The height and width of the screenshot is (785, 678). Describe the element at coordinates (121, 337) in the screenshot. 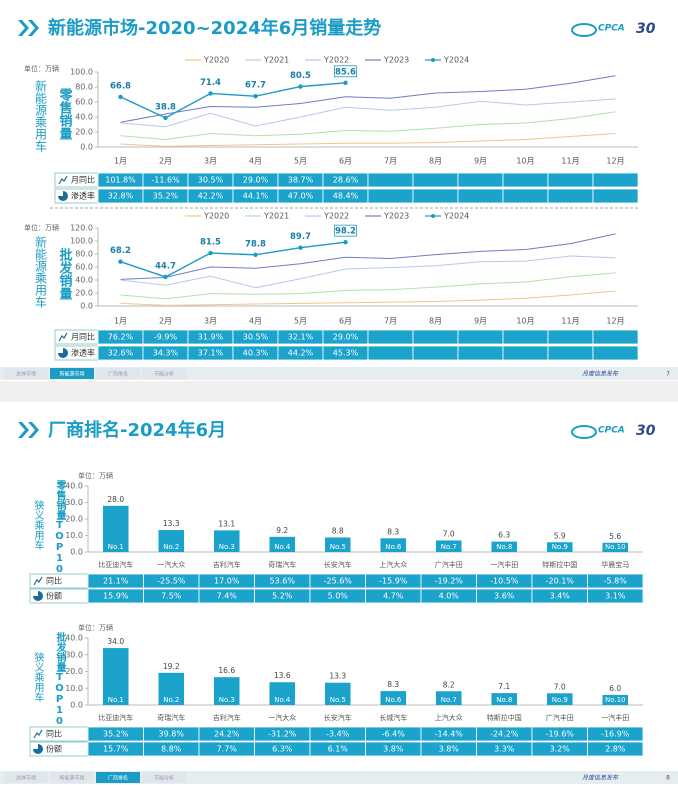

I see `table-value: 76.2%` at that location.